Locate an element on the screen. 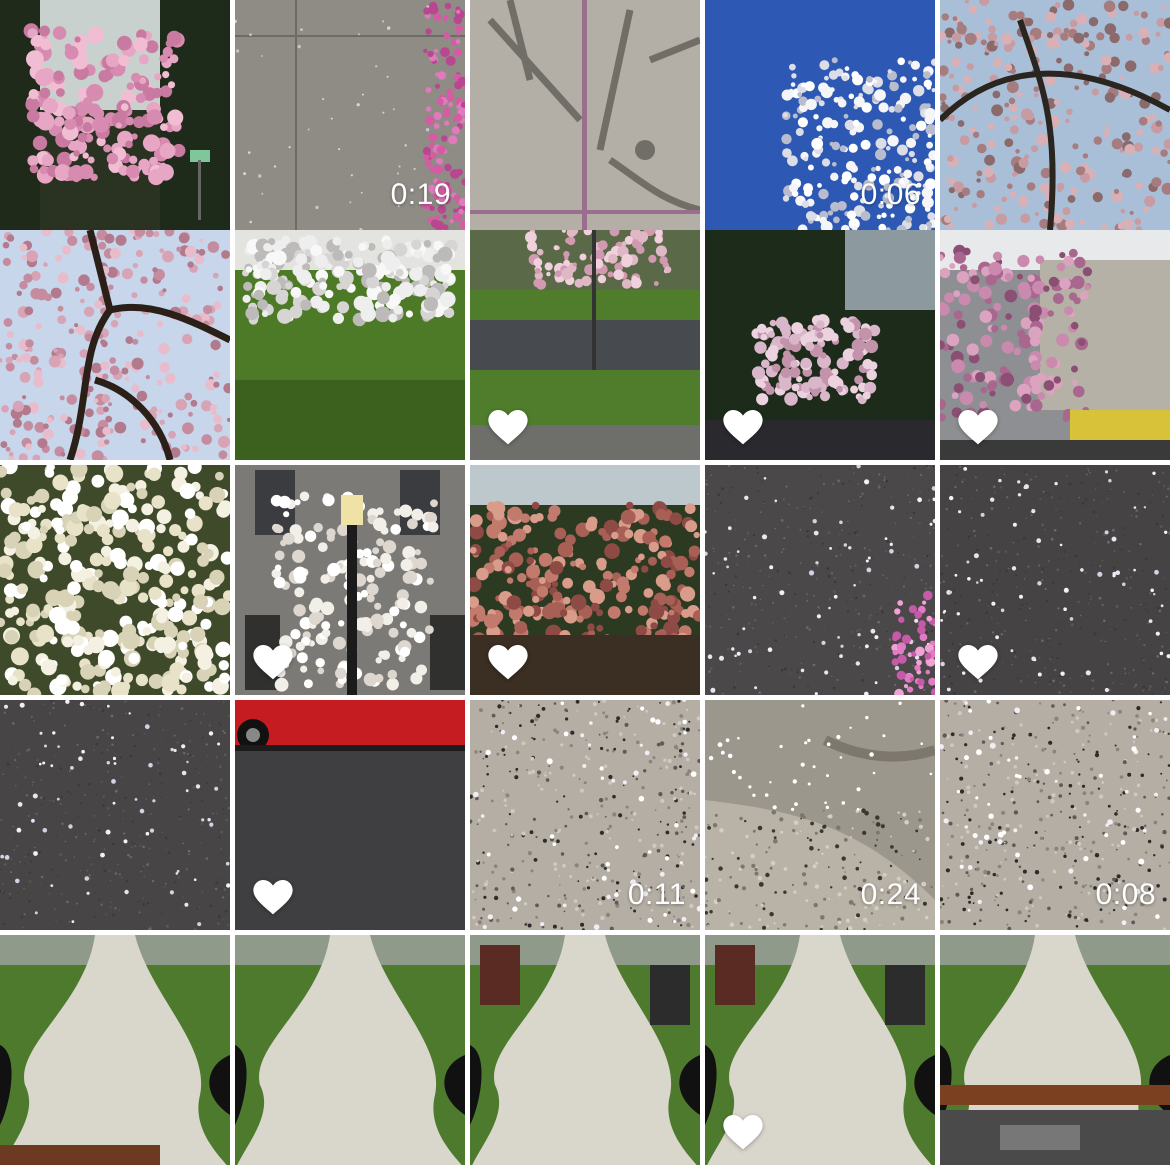  video-thumbnail: 0:08 is located at coordinates (1055, 815).